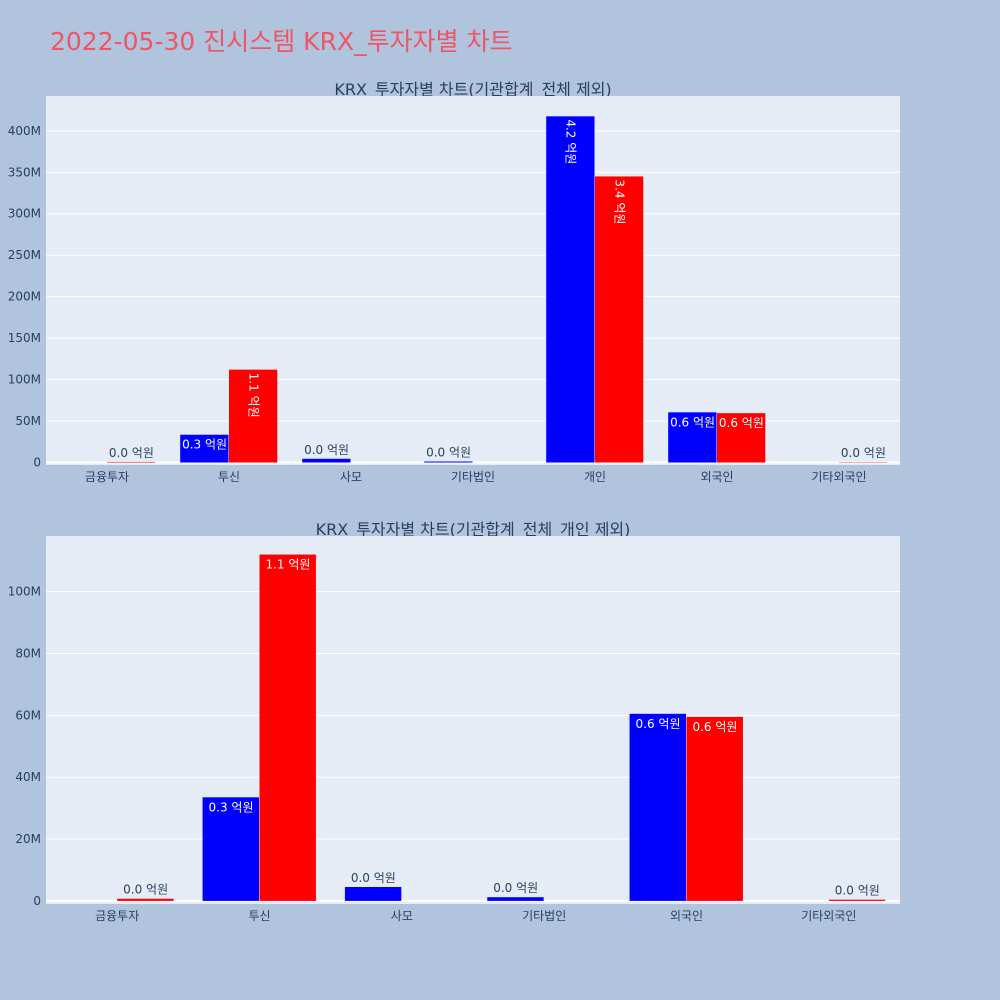 The image size is (1000, 1000). I want to click on y-tick-label: 80M, so click(28, 654).